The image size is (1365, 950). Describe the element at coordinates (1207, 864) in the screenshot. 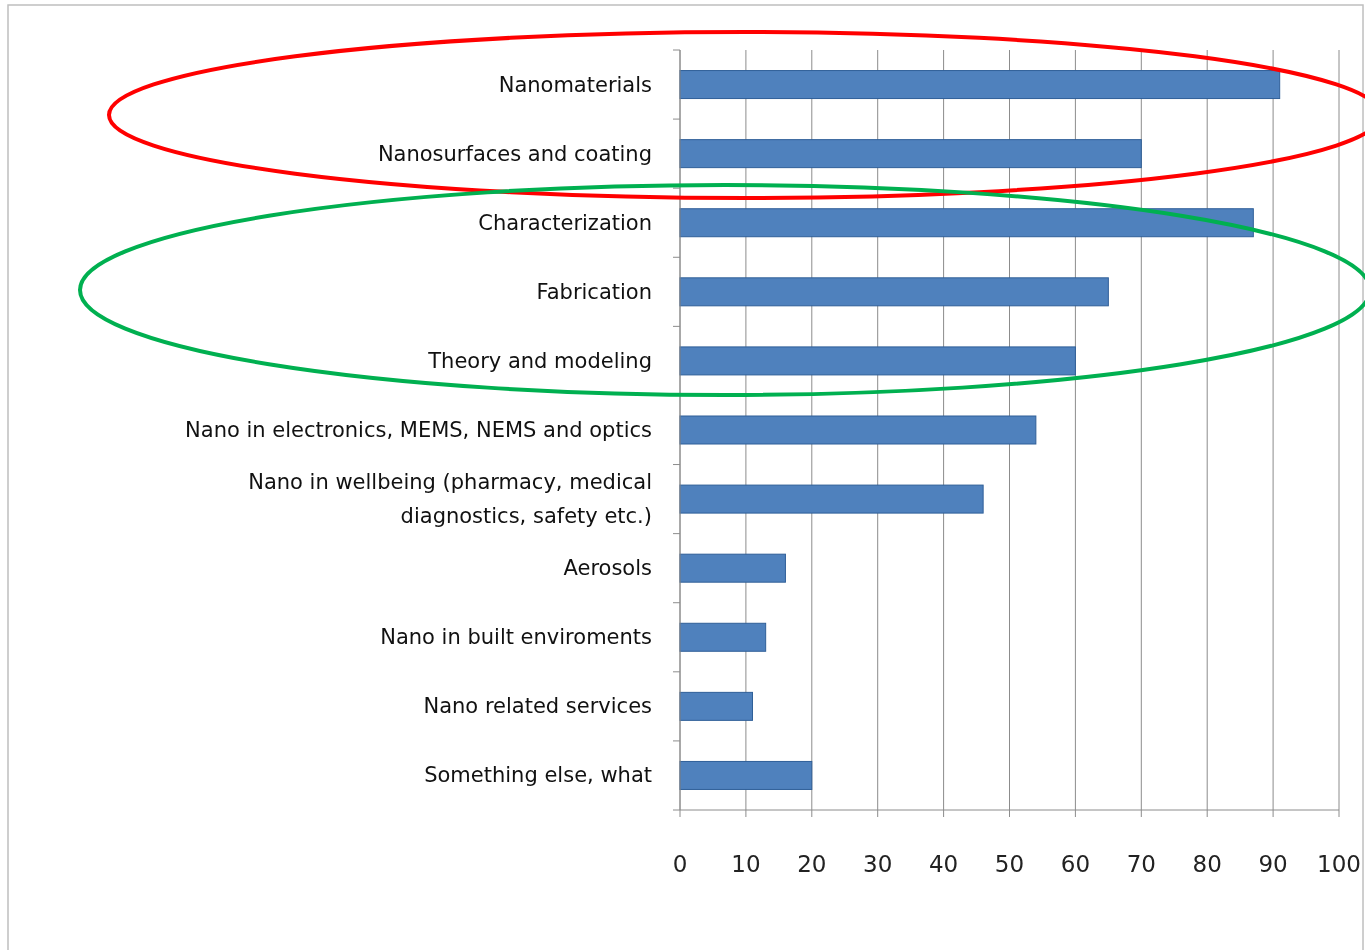

I see `x-tick-label: 80` at that location.